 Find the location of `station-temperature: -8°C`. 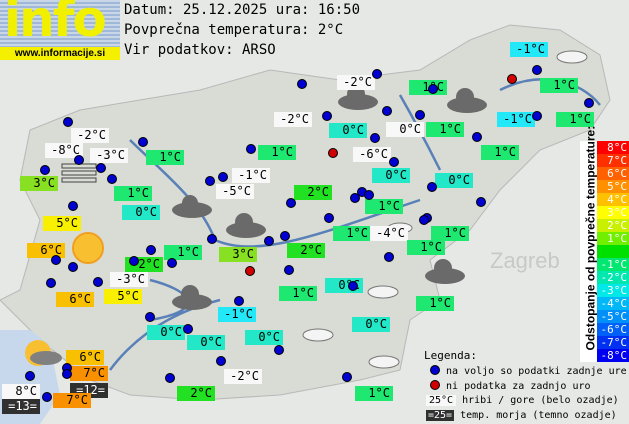

station-temperature: -8°C is located at coordinates (64, 150).